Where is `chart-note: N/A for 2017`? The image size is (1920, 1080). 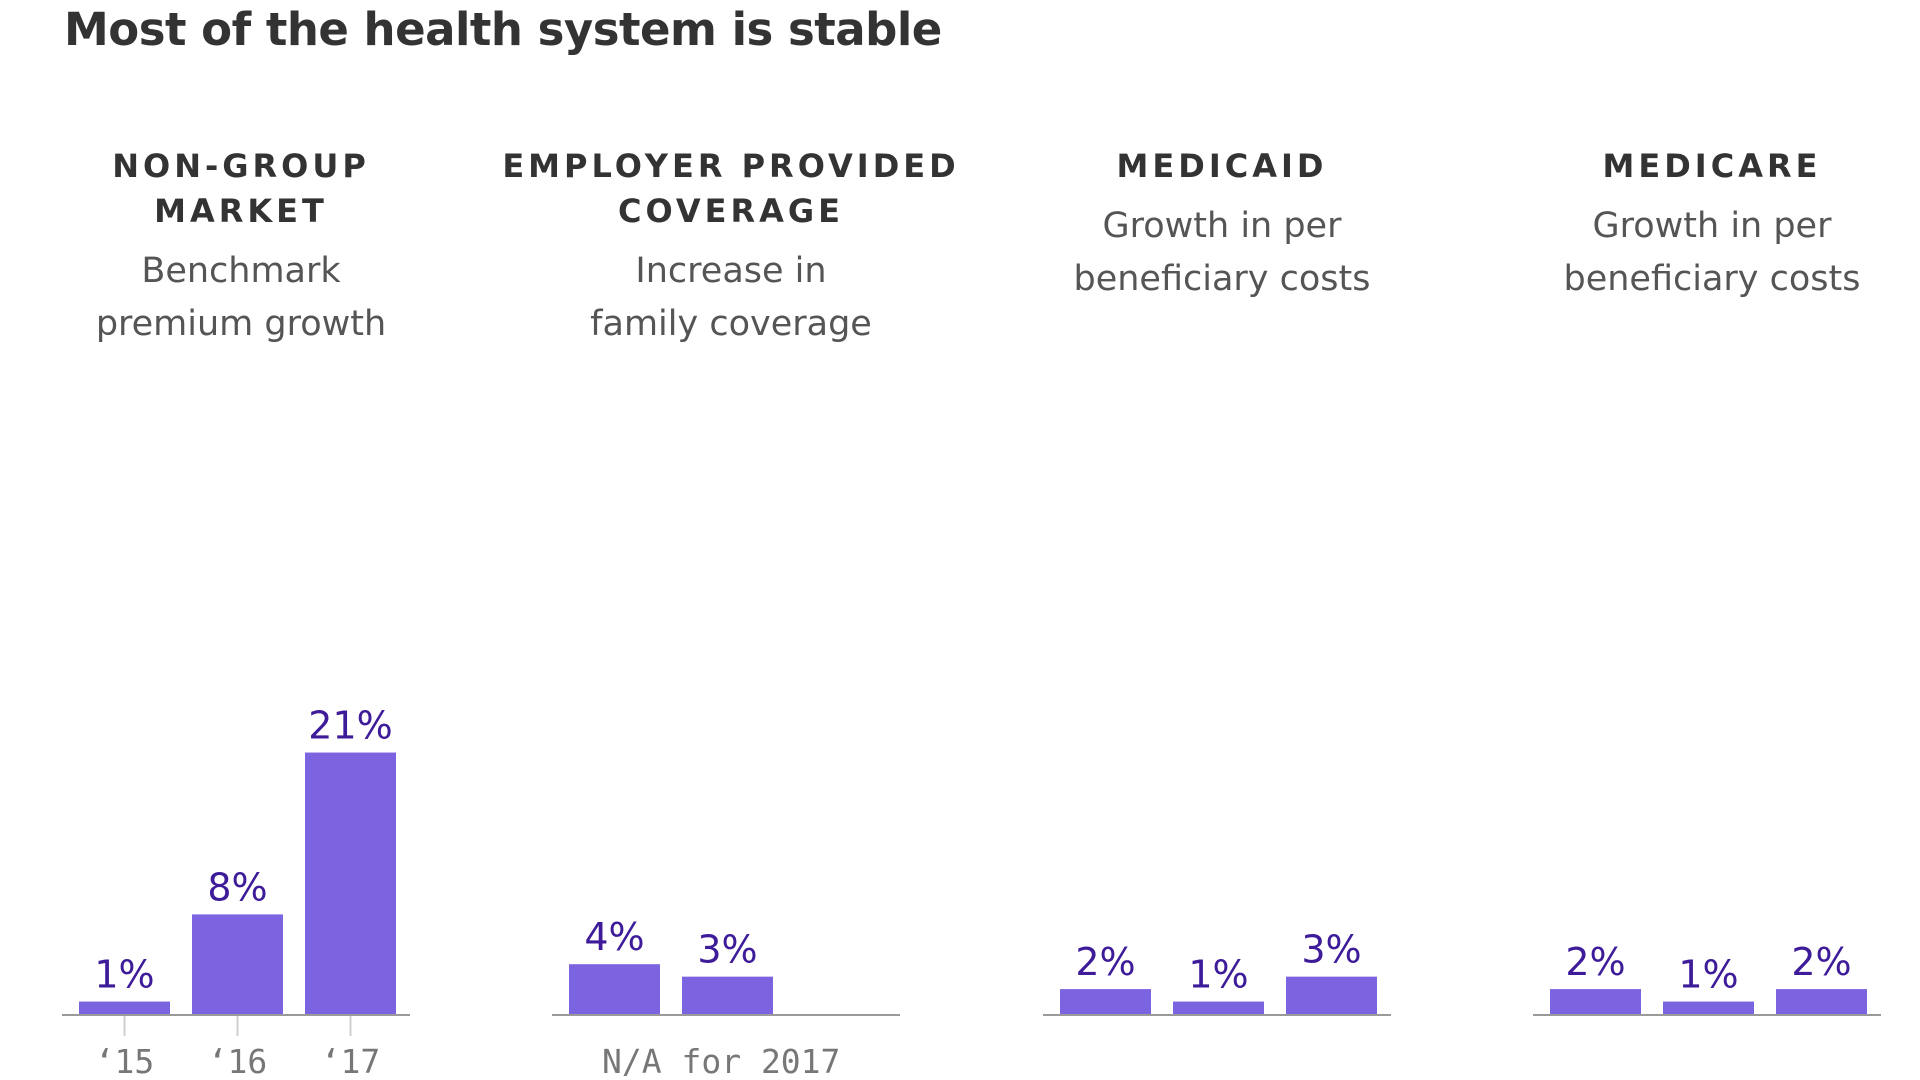 chart-note: N/A for 2017 is located at coordinates (721, 1061).